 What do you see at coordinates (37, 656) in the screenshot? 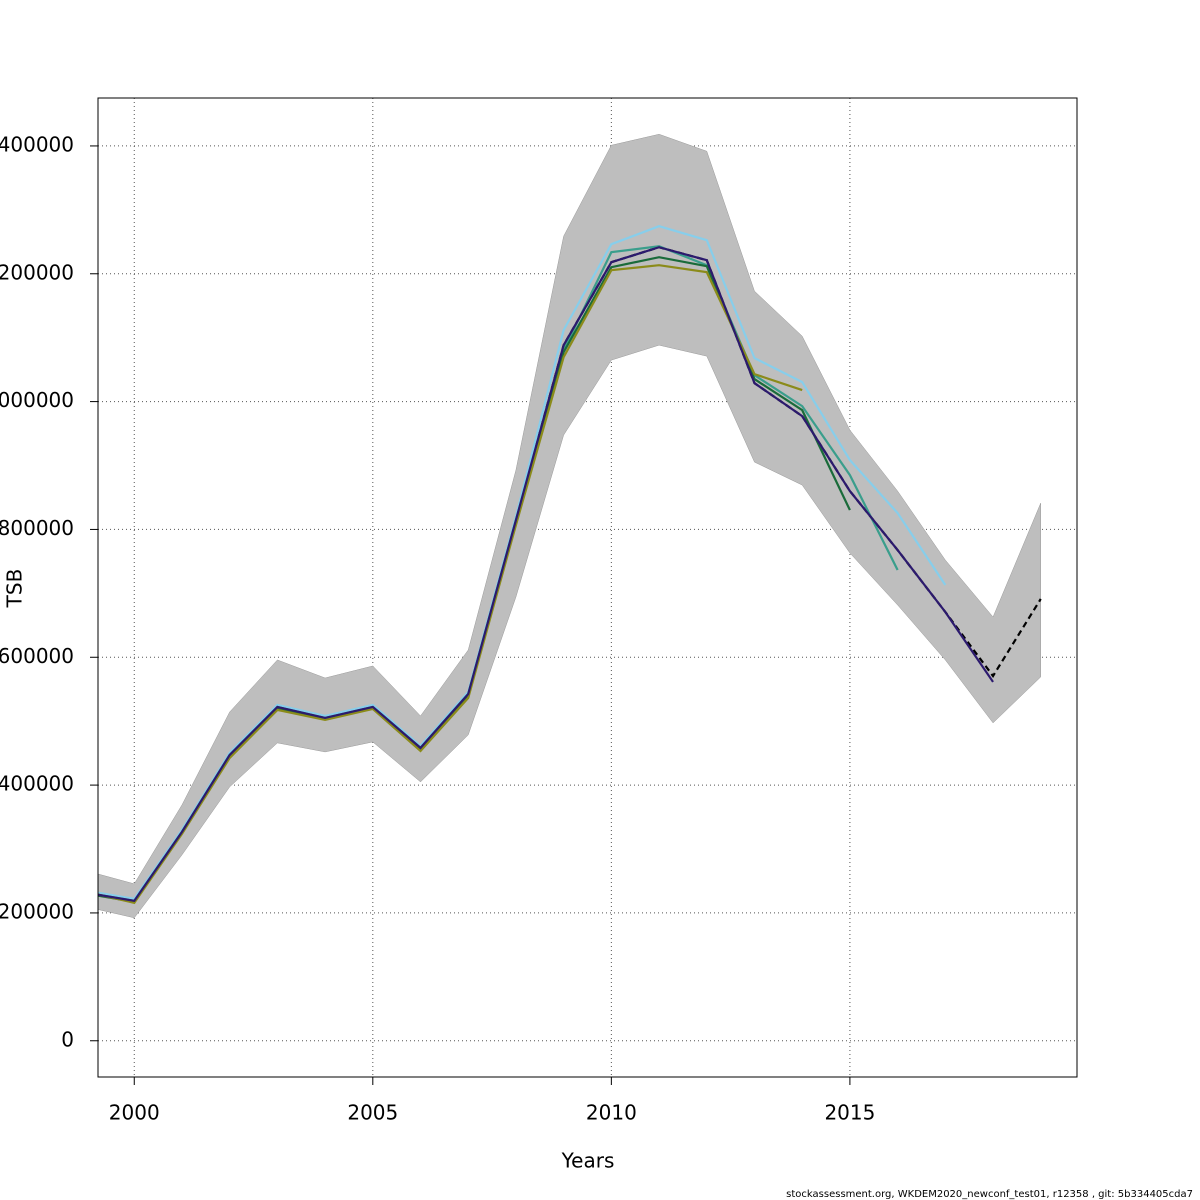
I see `y-tick-label: 600000` at bounding box center [37, 656].